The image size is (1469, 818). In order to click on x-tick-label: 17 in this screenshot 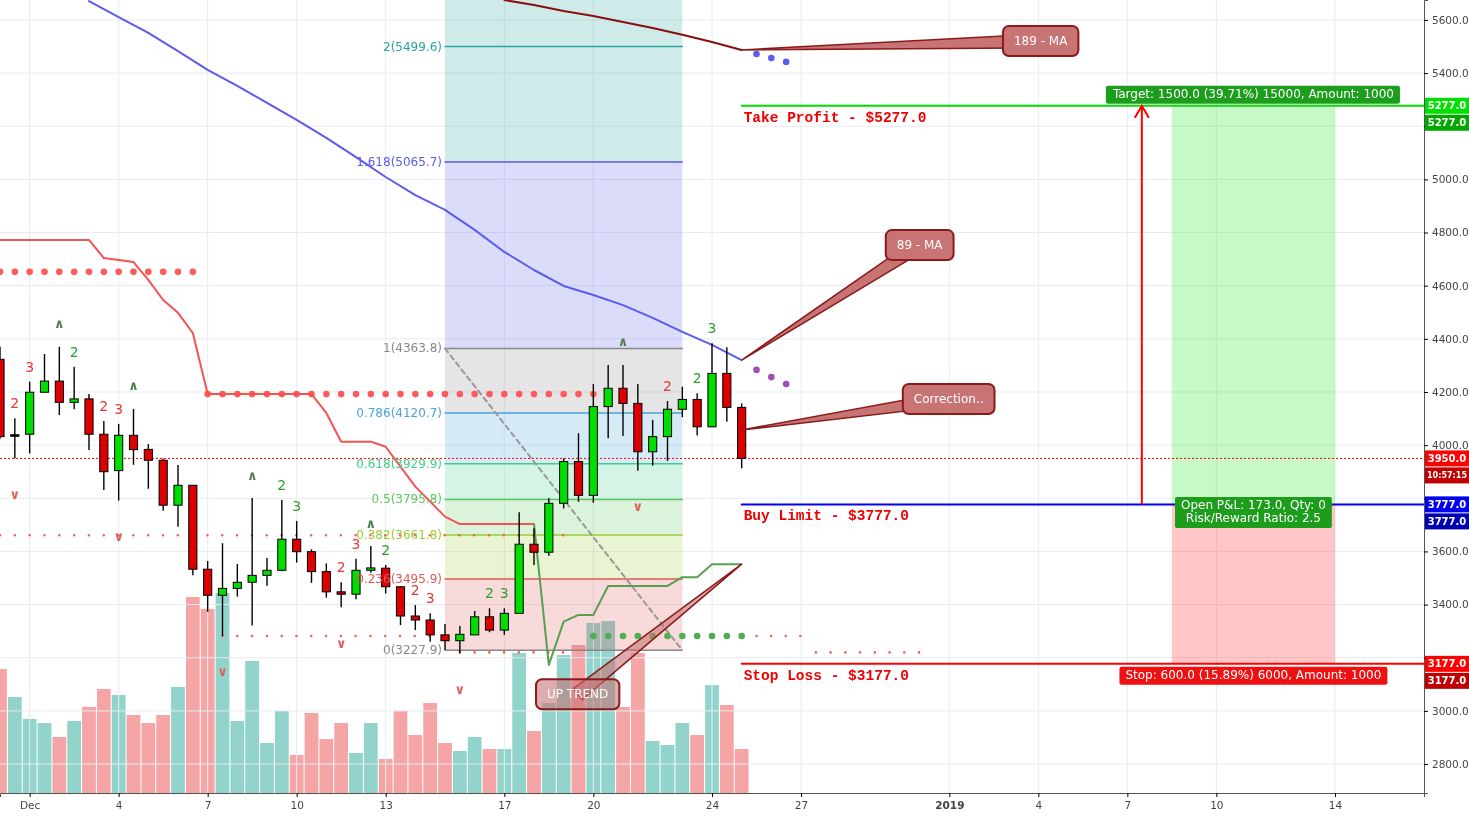, I will do `click(505, 805)`.